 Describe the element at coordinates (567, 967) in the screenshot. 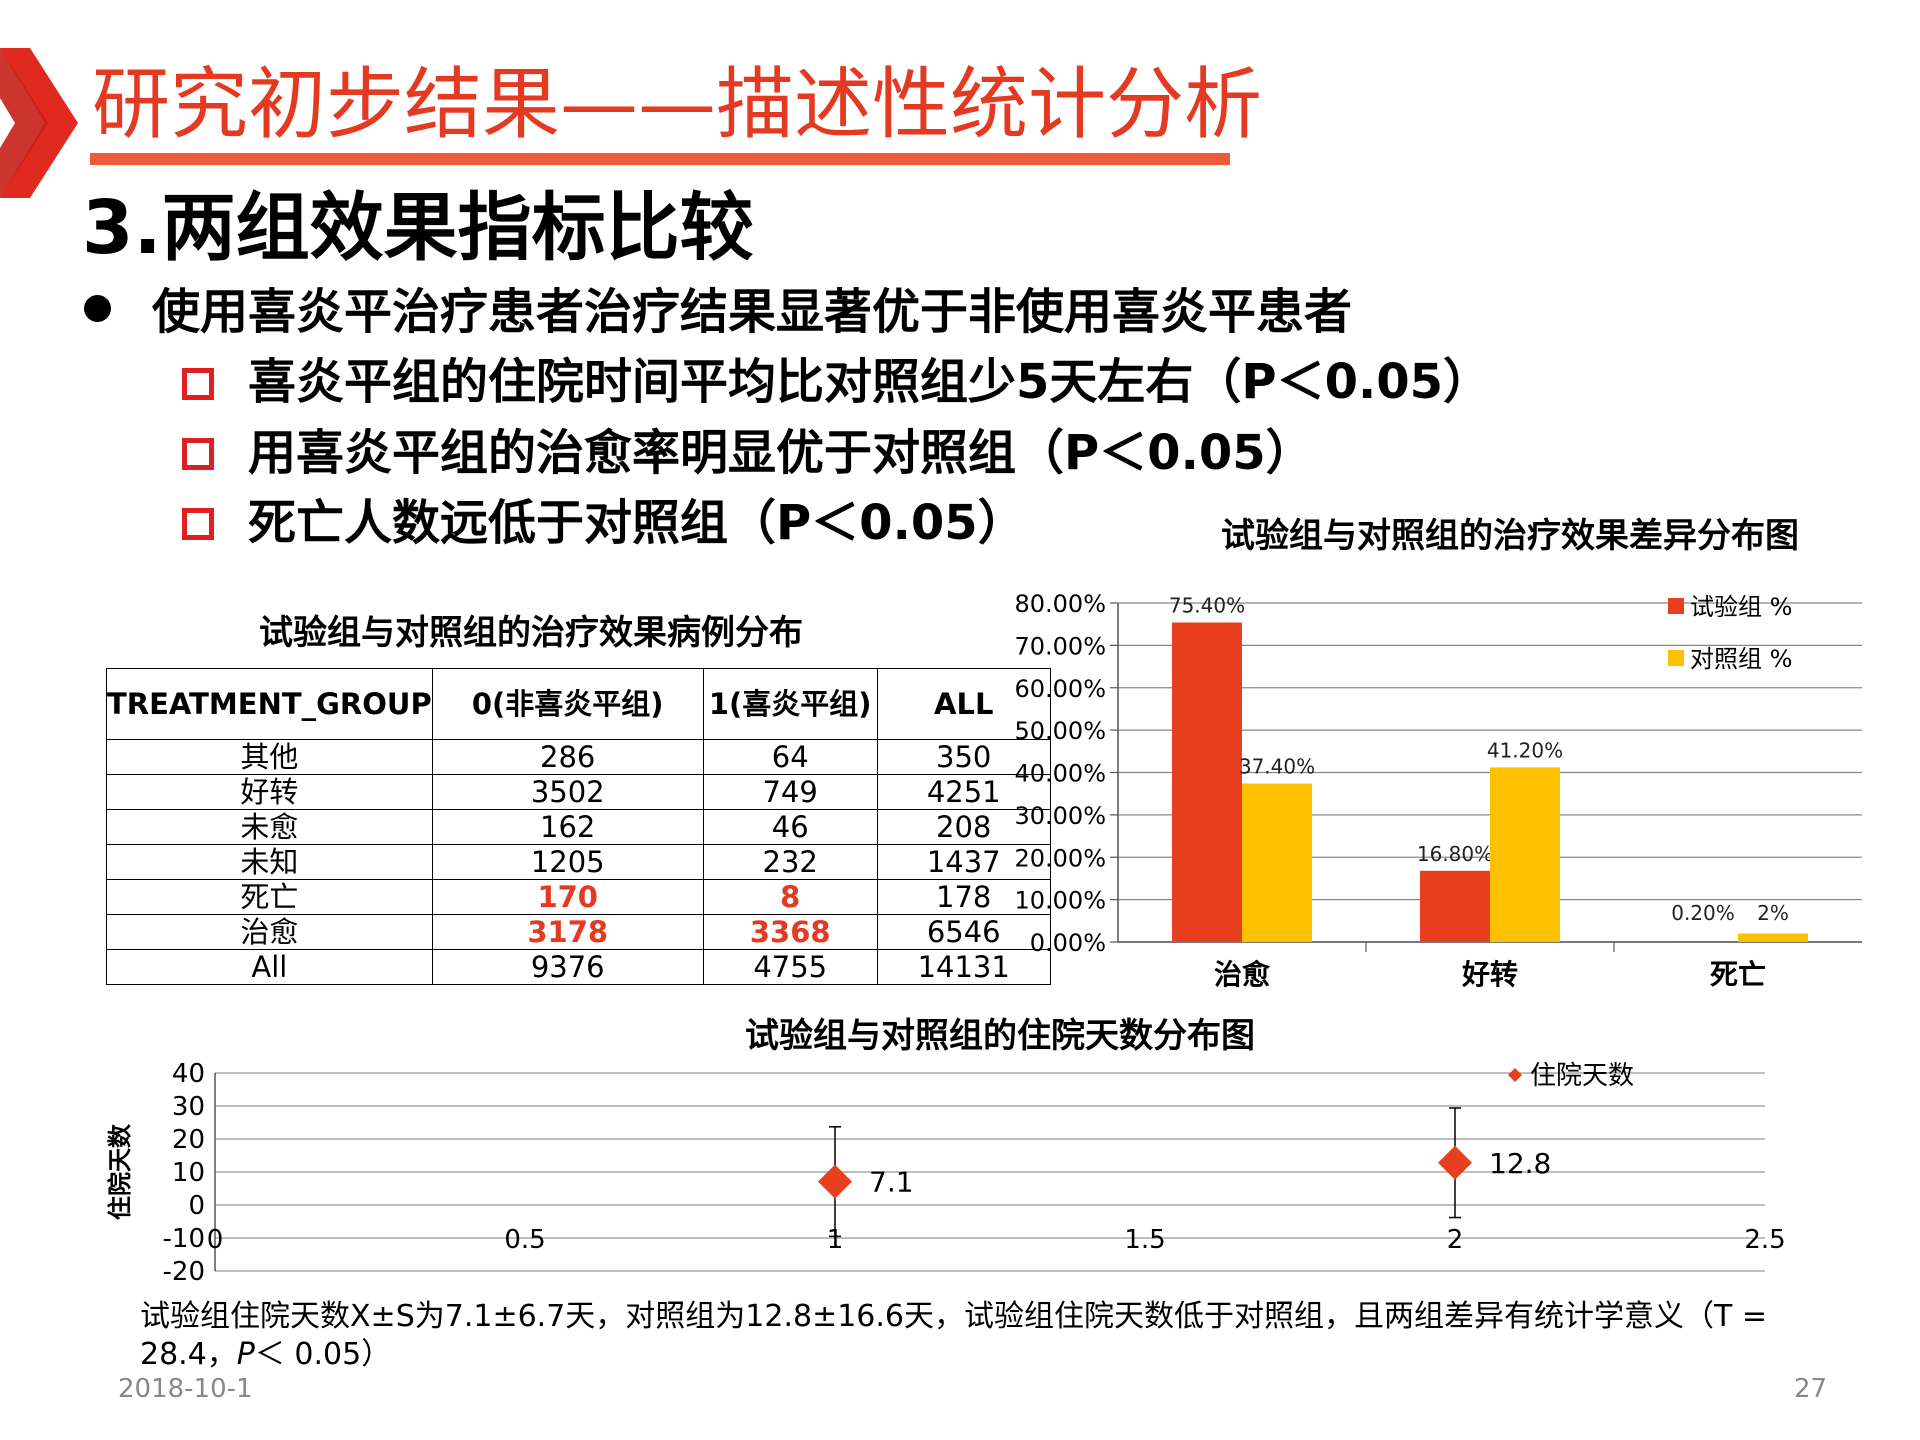

I see `table-cell: 9376` at that location.